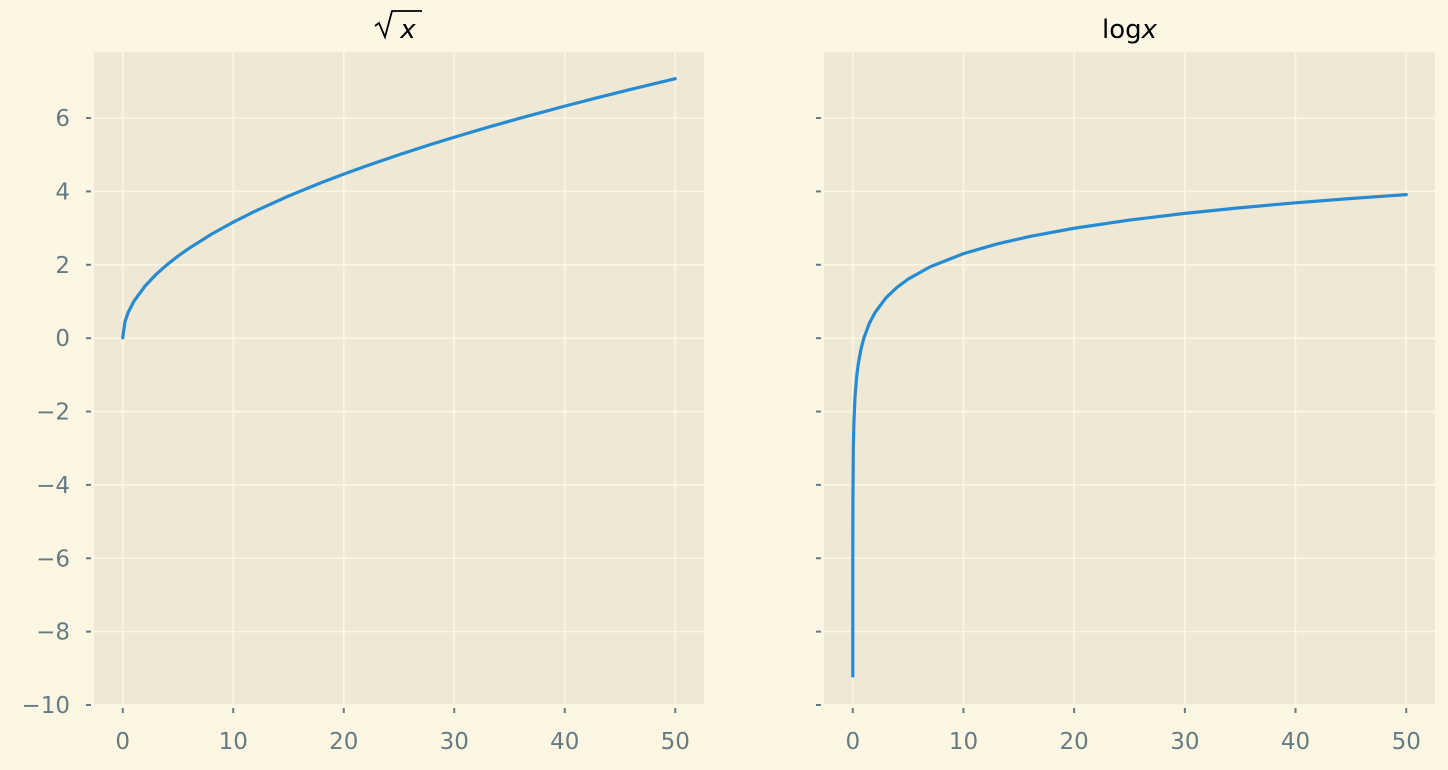  Describe the element at coordinates (53, 413) in the screenshot. I see `y-tick-label: −2` at that location.